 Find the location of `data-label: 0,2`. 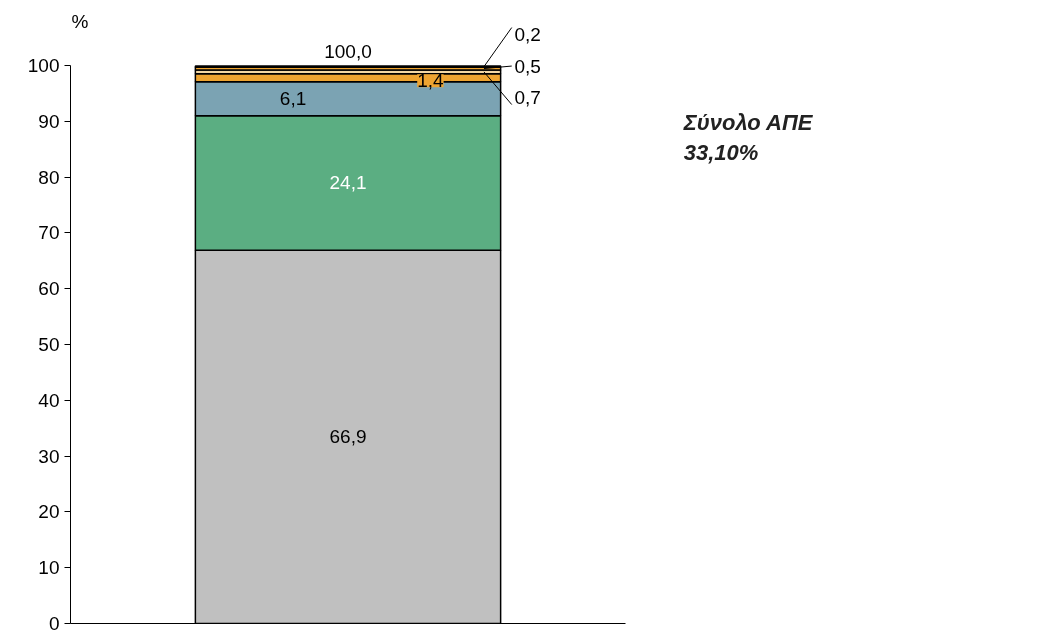

data-label: 0,2 is located at coordinates (527, 34).